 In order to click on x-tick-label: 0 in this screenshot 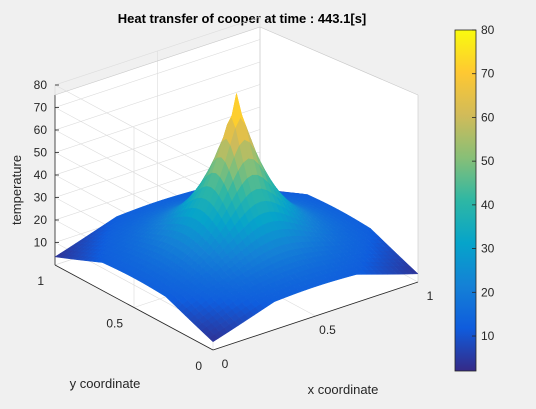, I will do `click(225, 364)`.